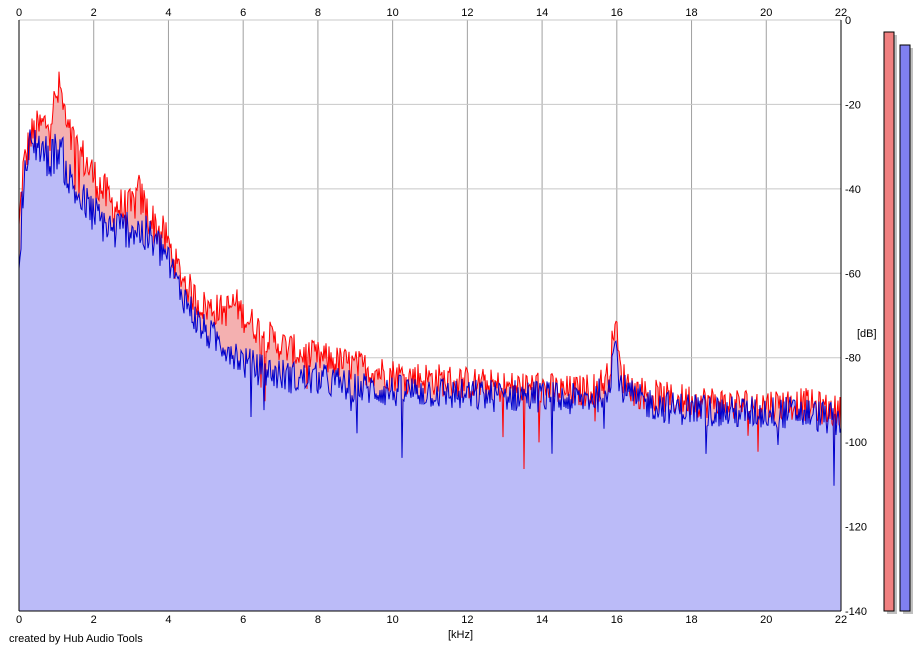  I want to click on y-tick-label: -120, so click(856, 528).